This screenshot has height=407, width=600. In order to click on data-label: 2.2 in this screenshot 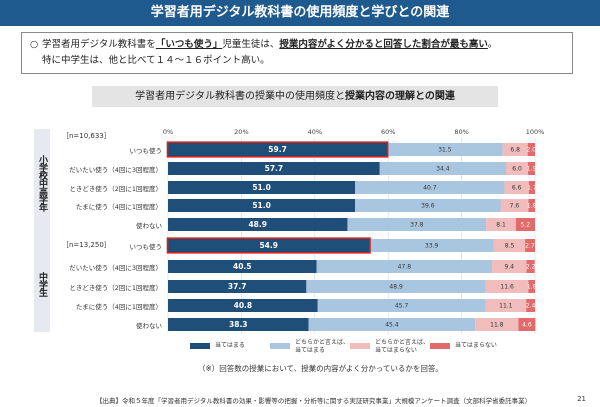, I will do `click(531, 267)`.